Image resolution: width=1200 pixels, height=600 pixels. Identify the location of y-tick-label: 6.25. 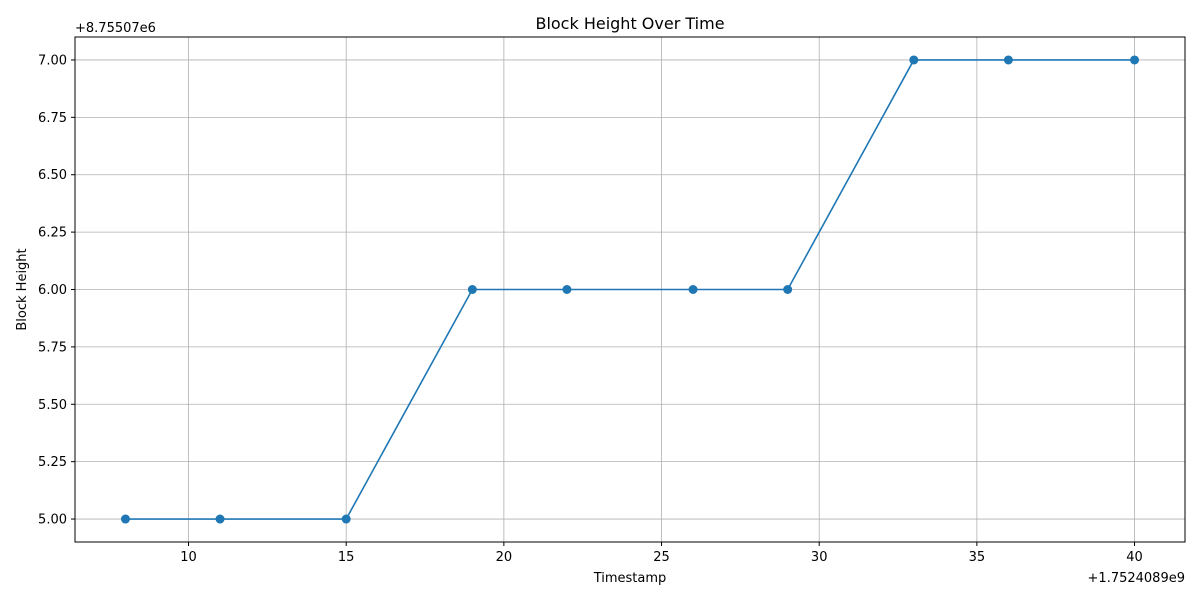
(52, 233).